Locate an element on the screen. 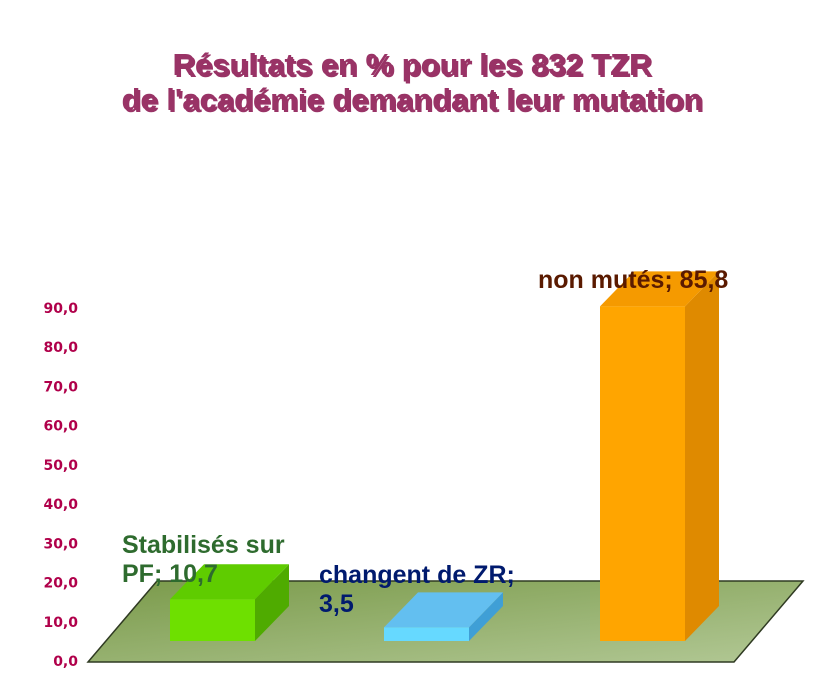 The width and height of the screenshot is (834, 692). y-tick-label: 0,0 is located at coordinates (65, 662).